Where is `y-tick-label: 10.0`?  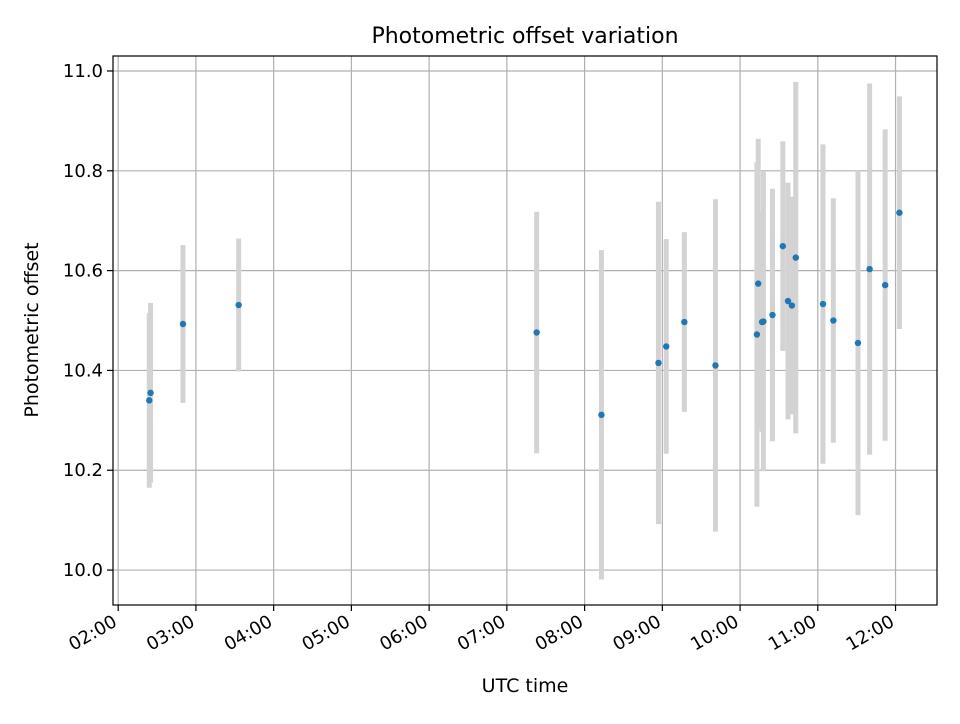
y-tick-label: 10.0 is located at coordinates (83, 570).